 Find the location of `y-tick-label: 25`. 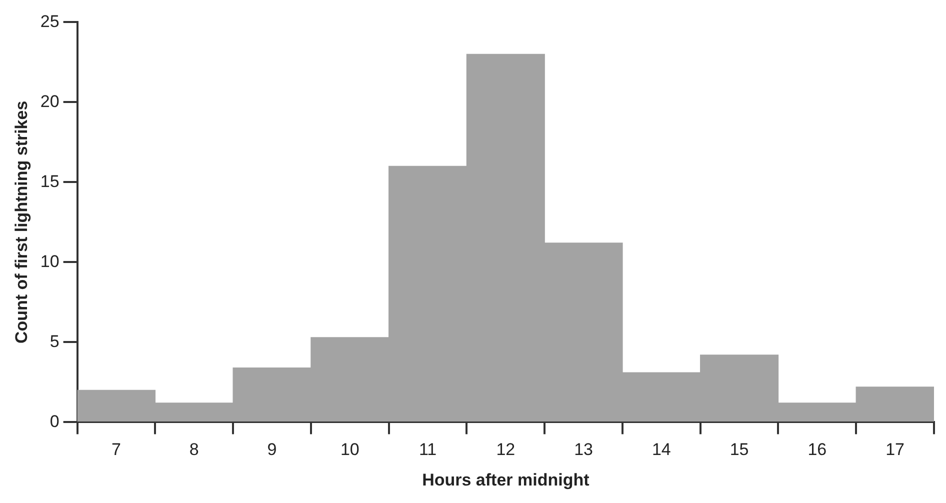

y-tick-label: 25 is located at coordinates (50, 21).